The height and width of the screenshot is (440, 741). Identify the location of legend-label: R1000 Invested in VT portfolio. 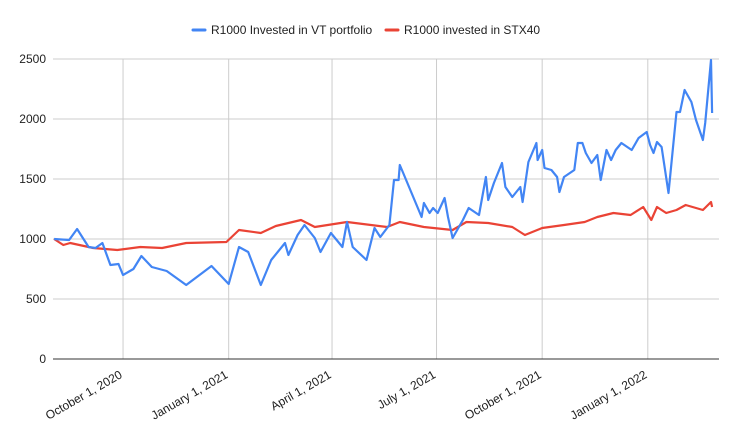
(292, 30).